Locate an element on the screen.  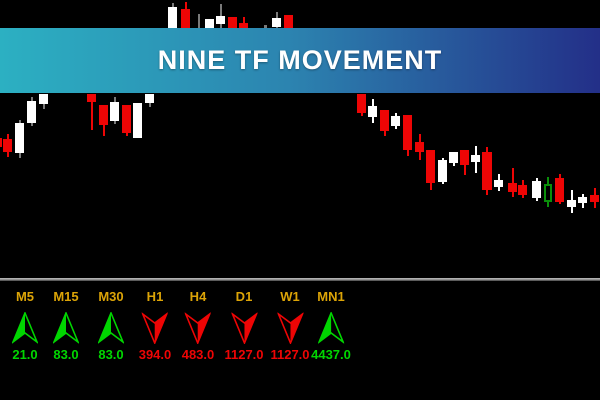
tf-label: MN1 is located at coordinates (331, 296).